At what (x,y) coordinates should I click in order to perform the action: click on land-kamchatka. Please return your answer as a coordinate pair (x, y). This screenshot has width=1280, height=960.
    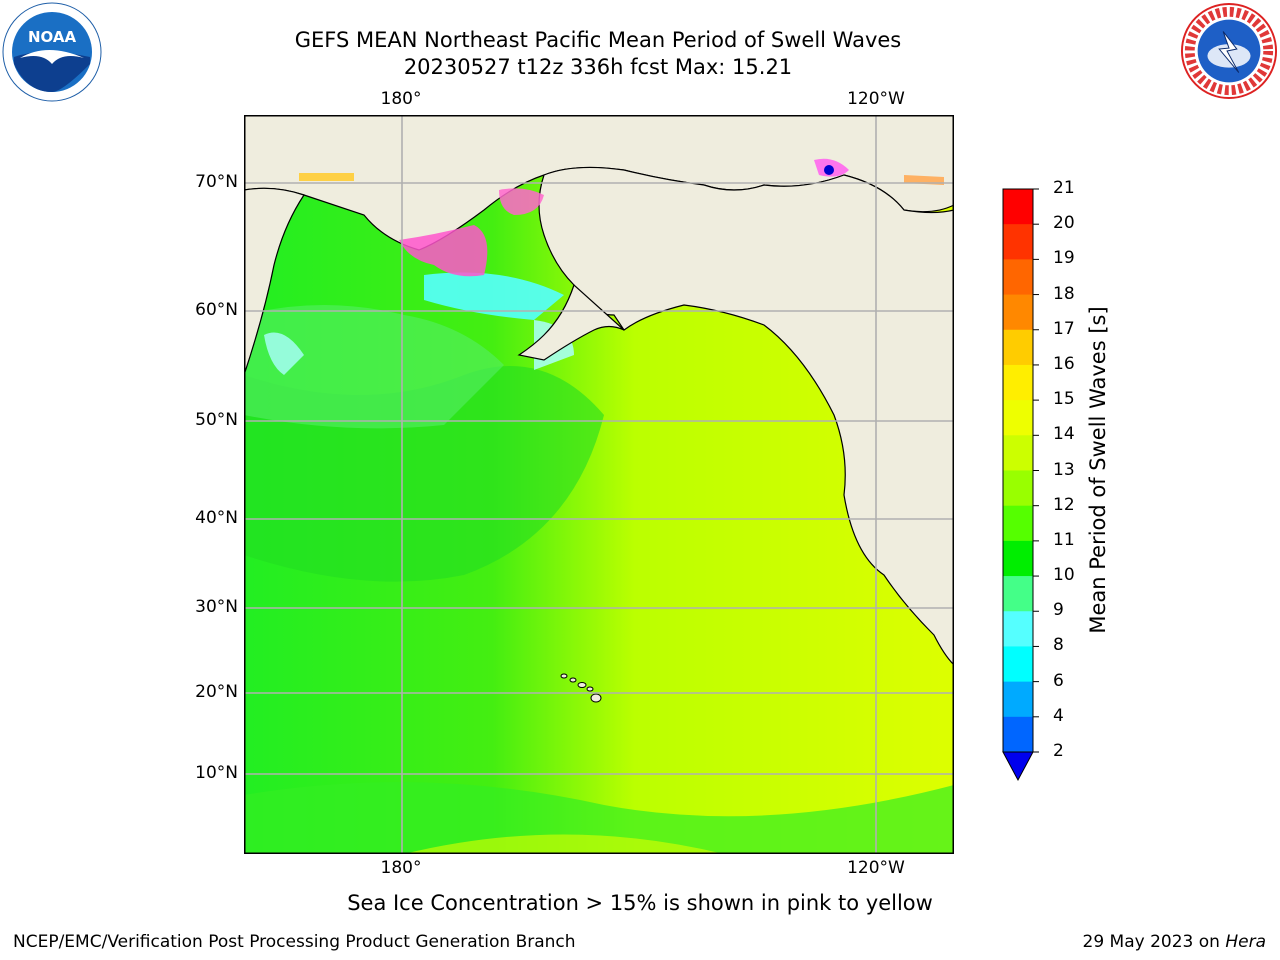
    Looking at the image, I should click on (274, 281).